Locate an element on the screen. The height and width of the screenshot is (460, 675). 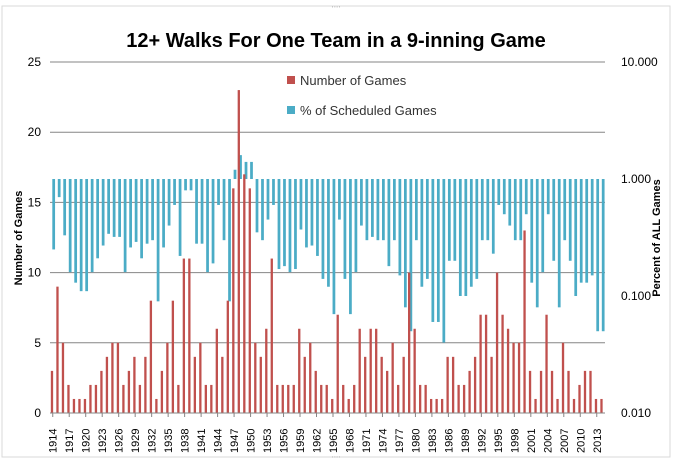
bottom-resize-handle: ∙∙∙∙ is located at coordinates (336, 456).